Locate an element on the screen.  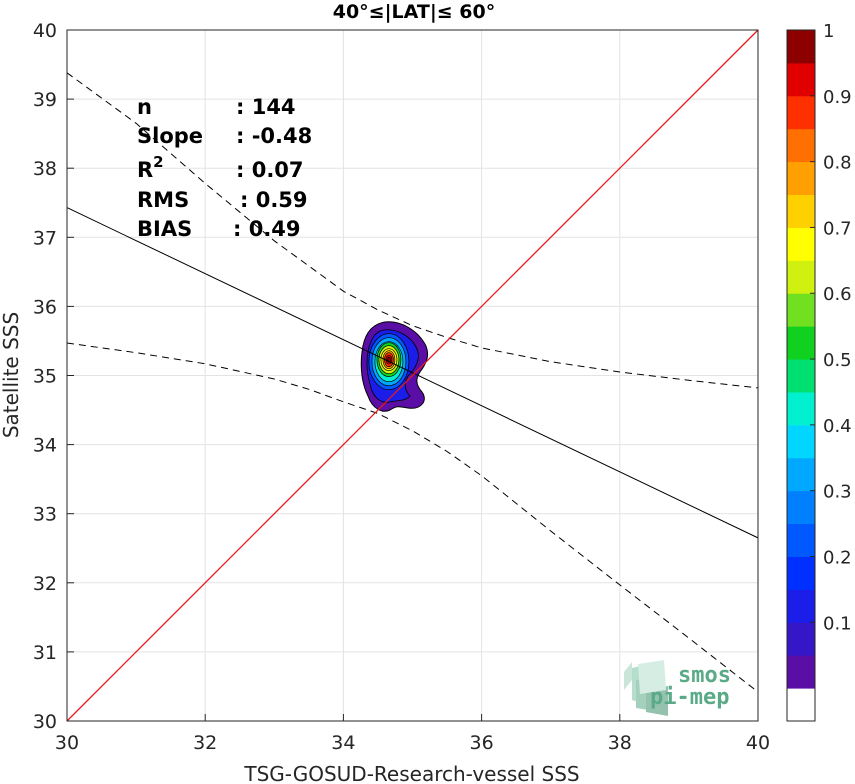
colorbar-tick-label: 0.2 is located at coordinates (837, 557).